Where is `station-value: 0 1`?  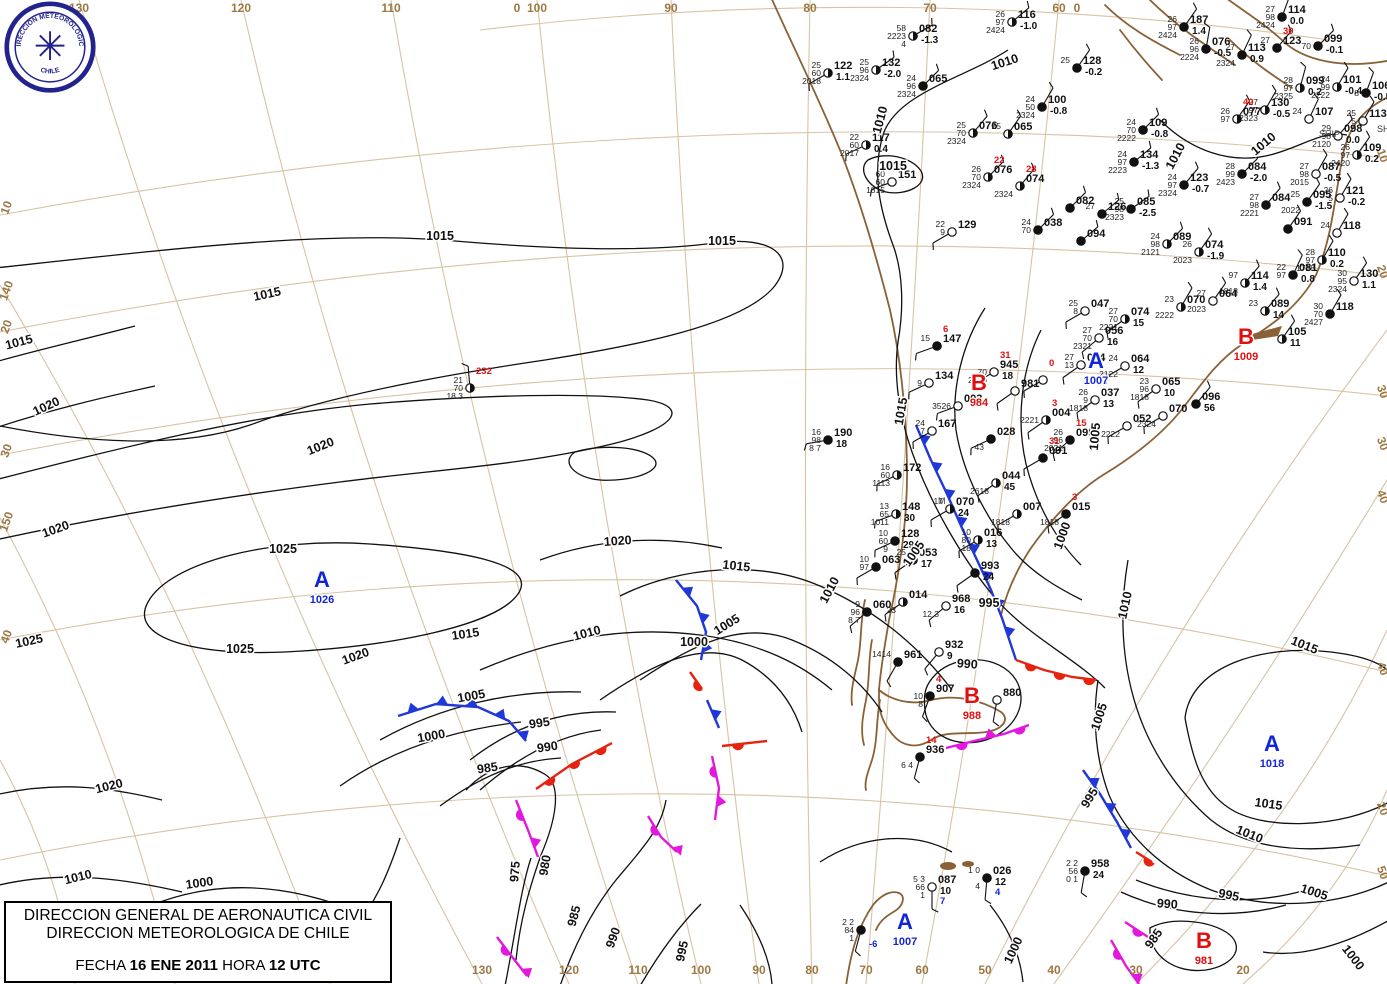 station-value: 0 1 is located at coordinates (1072, 879).